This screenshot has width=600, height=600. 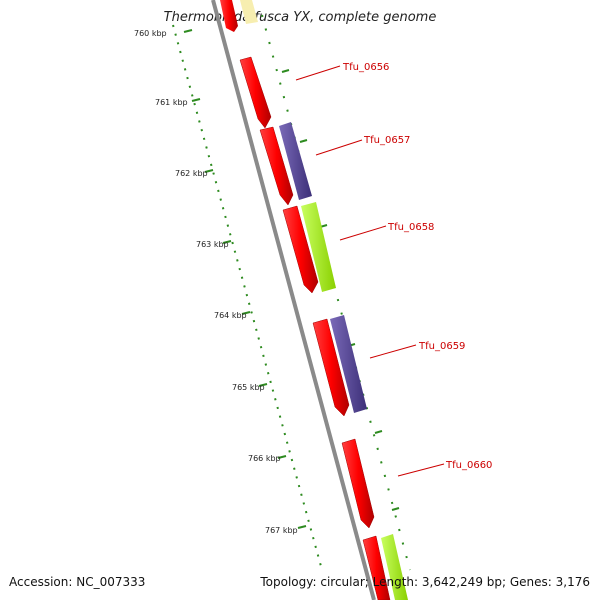 What do you see at coordinates (365, 67) in the screenshot?
I see `gene-label-tfu-0656: Tfu_0656` at bounding box center [365, 67].